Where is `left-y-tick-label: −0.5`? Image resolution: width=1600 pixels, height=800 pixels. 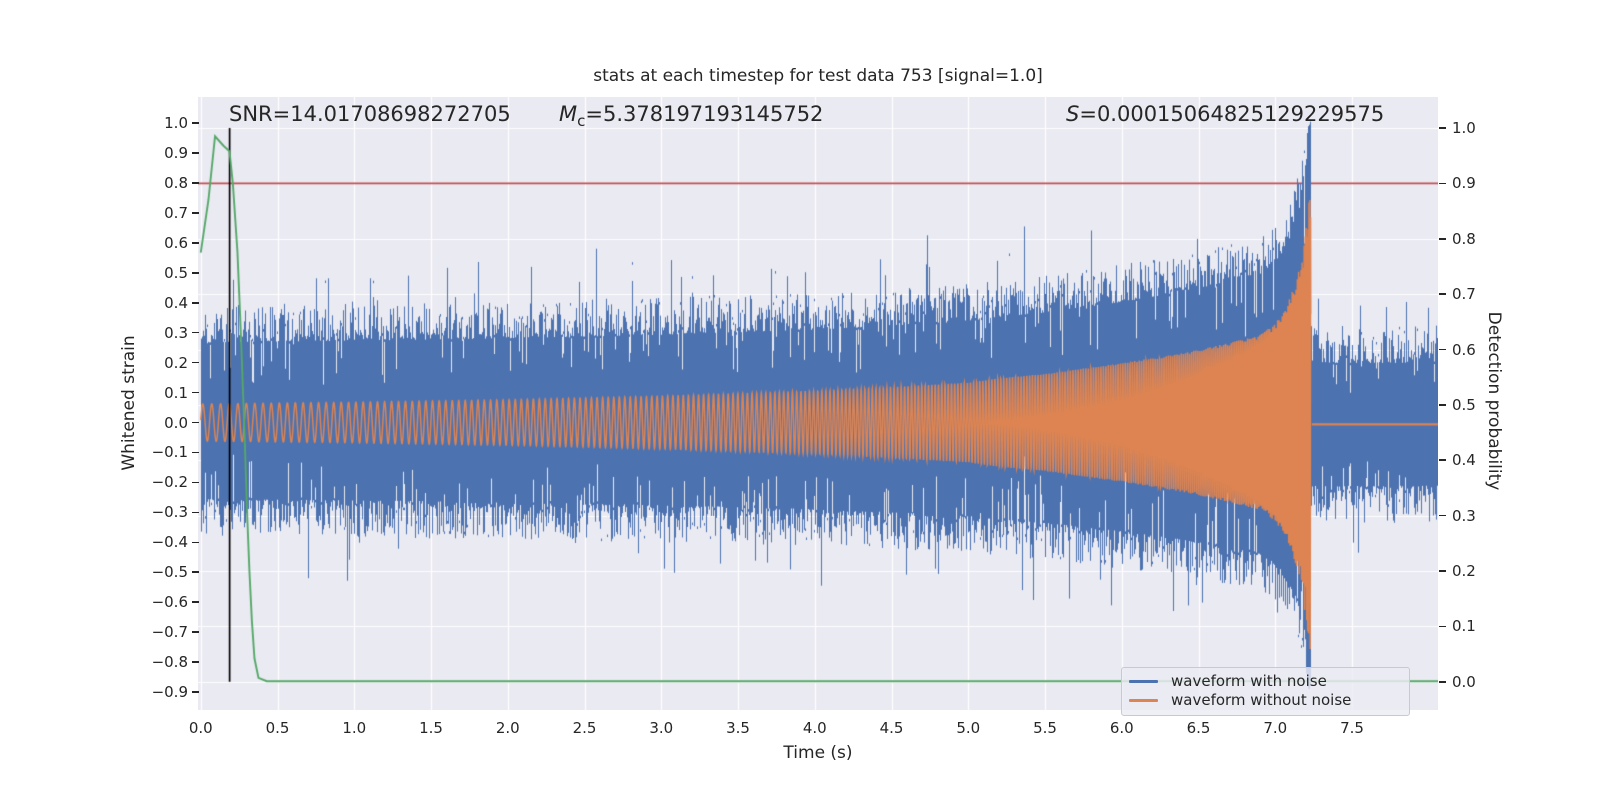 left-y-tick-label: −0.5 is located at coordinates (169, 572).